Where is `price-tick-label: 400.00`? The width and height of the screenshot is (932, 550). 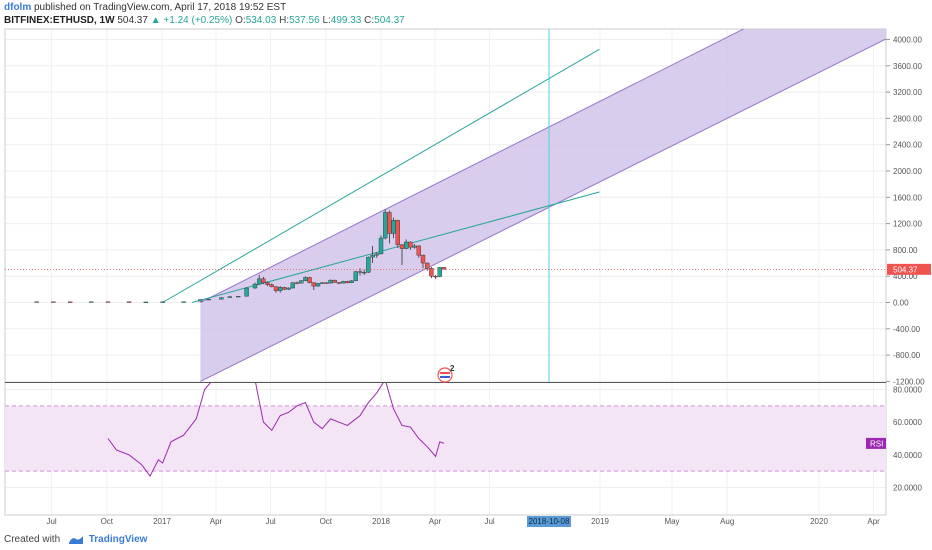
price-tick-label: 400.00 is located at coordinates (905, 276).